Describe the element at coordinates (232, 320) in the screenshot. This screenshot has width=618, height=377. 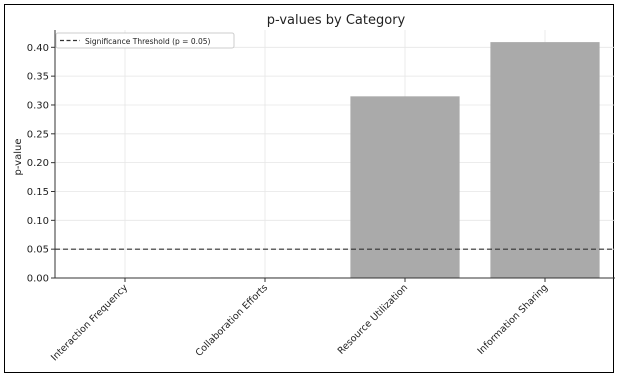
I see `x-tick-label: Collaboration Efforts` at that location.